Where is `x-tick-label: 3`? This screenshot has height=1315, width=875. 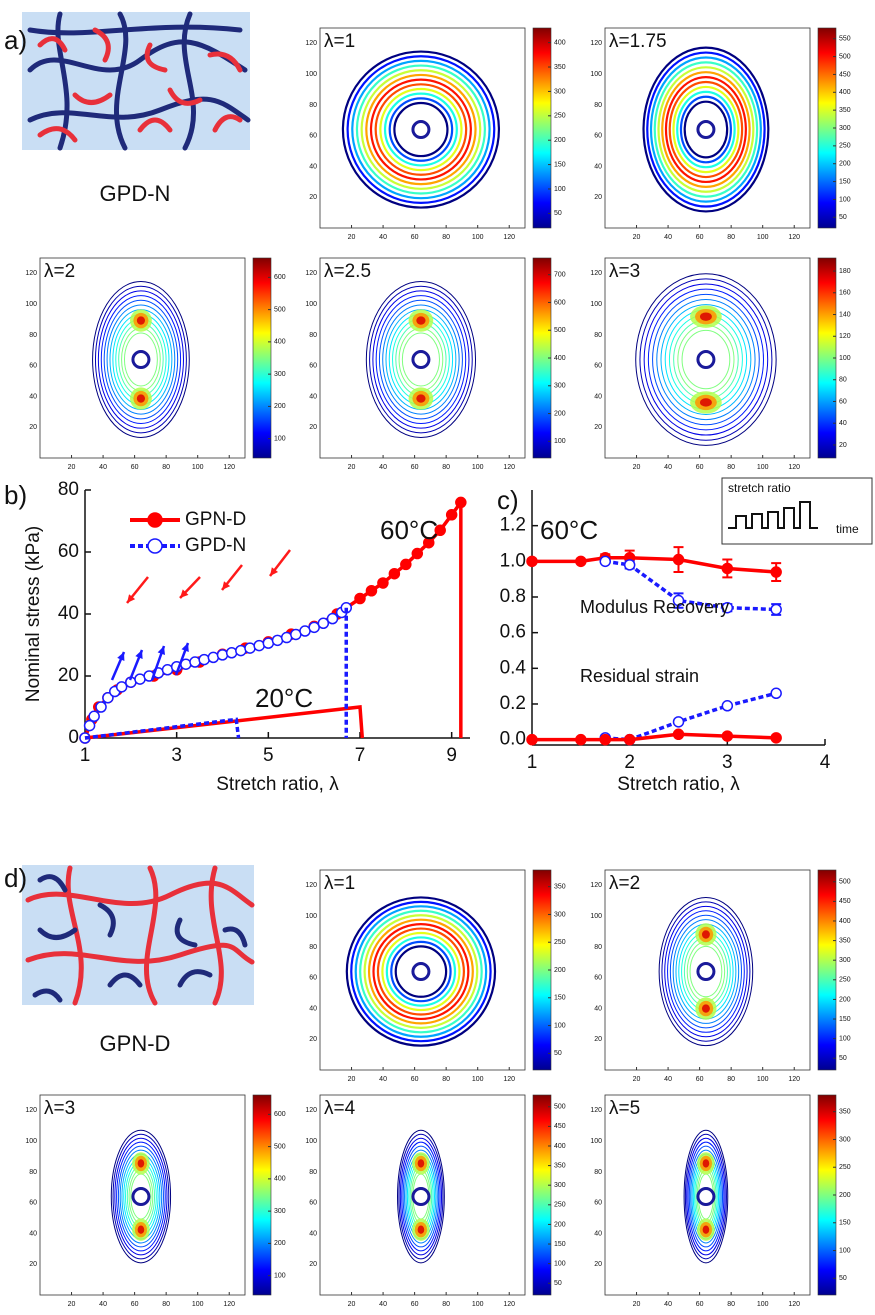 x-tick-label: 3 is located at coordinates (176, 755).